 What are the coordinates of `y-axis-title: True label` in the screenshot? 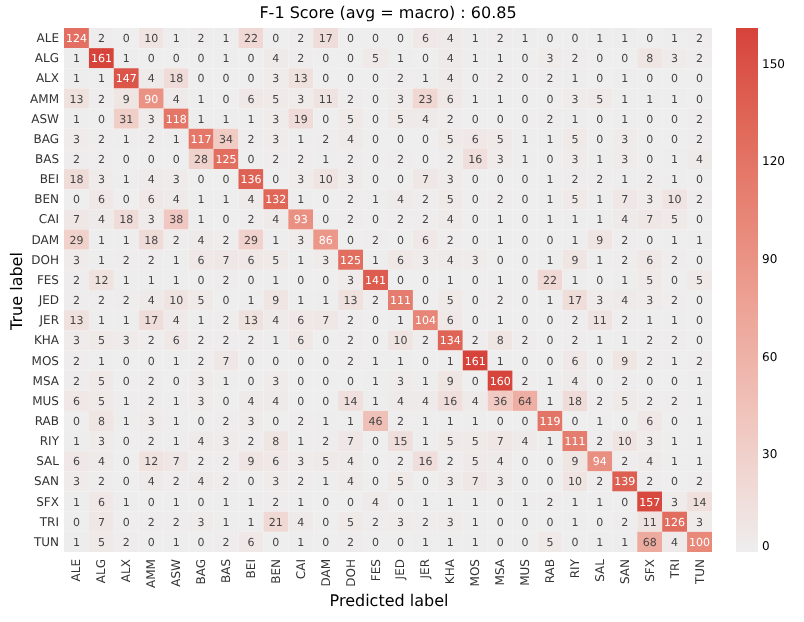 It's located at (17, 292).